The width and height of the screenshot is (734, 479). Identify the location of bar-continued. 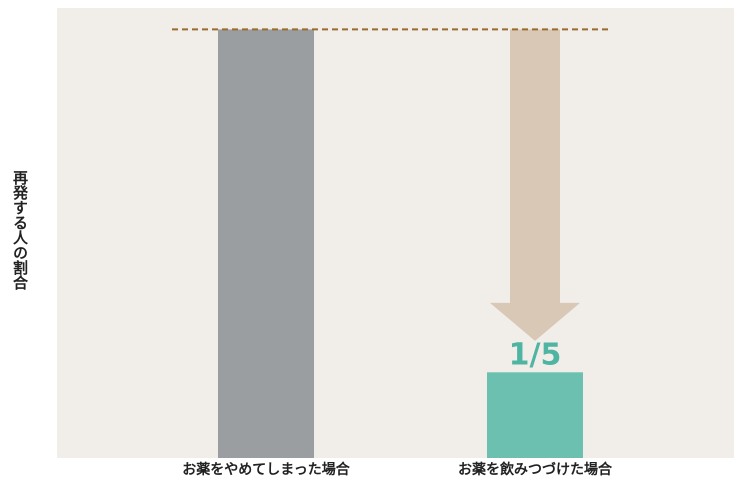
(535, 415).